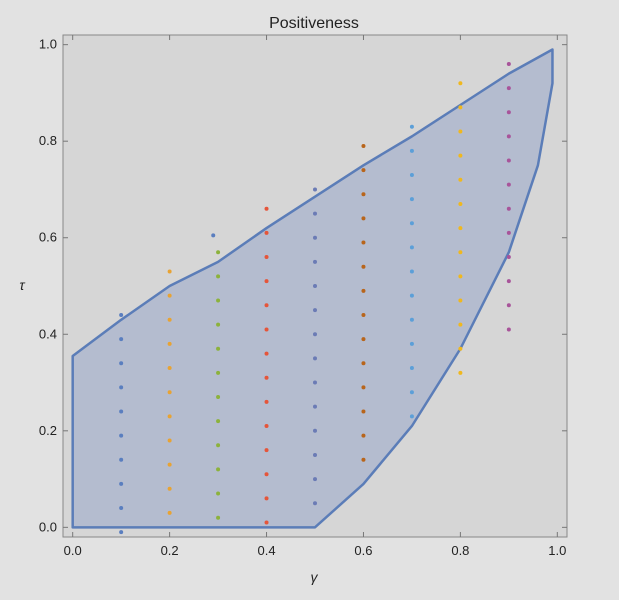 This screenshot has height=600, width=619. Describe the element at coordinates (315, 577) in the screenshot. I see `x-axis-label: γ` at that location.